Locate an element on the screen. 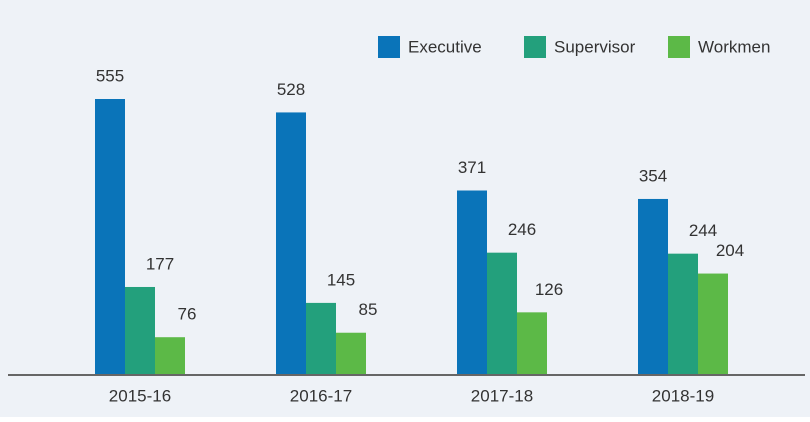 This screenshot has width=810, height=422. legend-label: Executive is located at coordinates (445, 46).